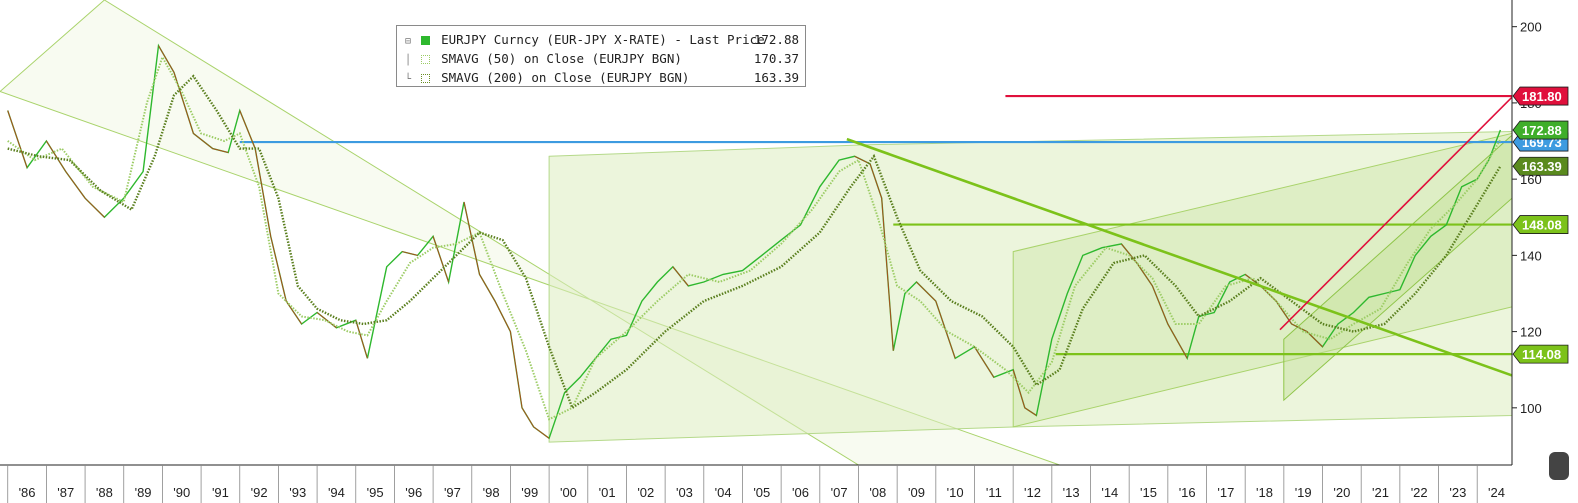 This screenshot has width=1578, height=503. I want to click on trend-line, so click(1396, 213).